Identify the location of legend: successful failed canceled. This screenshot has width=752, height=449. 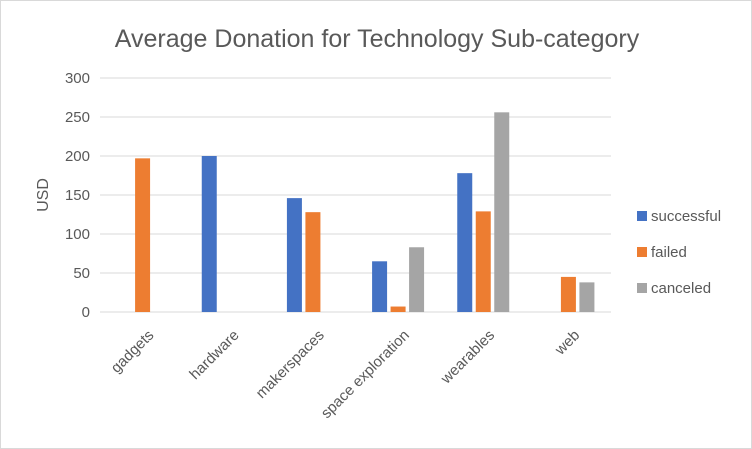
(679, 252).